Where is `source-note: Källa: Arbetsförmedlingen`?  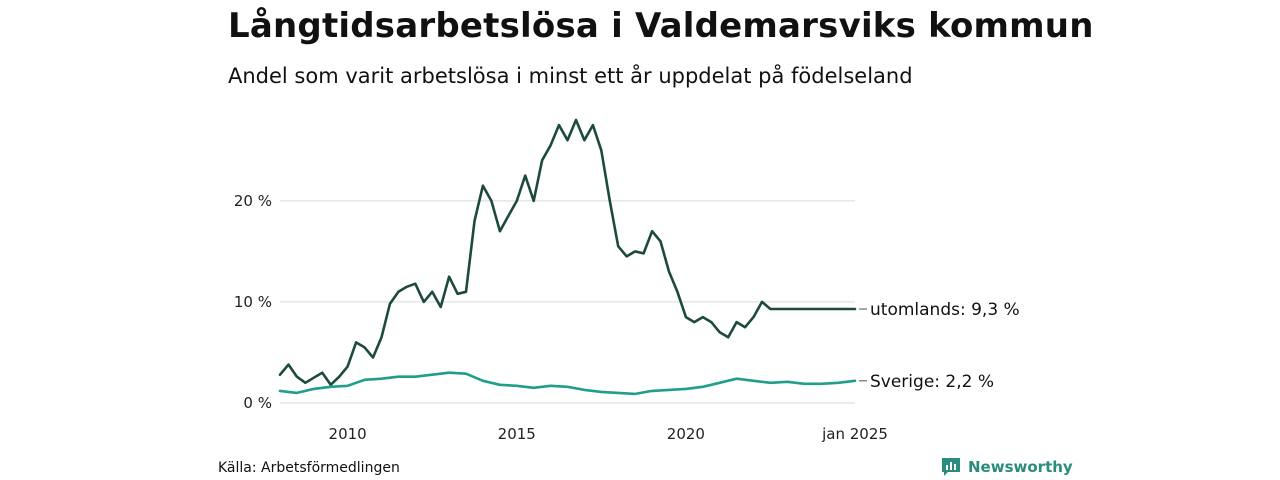 source-note: Källa: Arbetsförmedlingen is located at coordinates (309, 468).